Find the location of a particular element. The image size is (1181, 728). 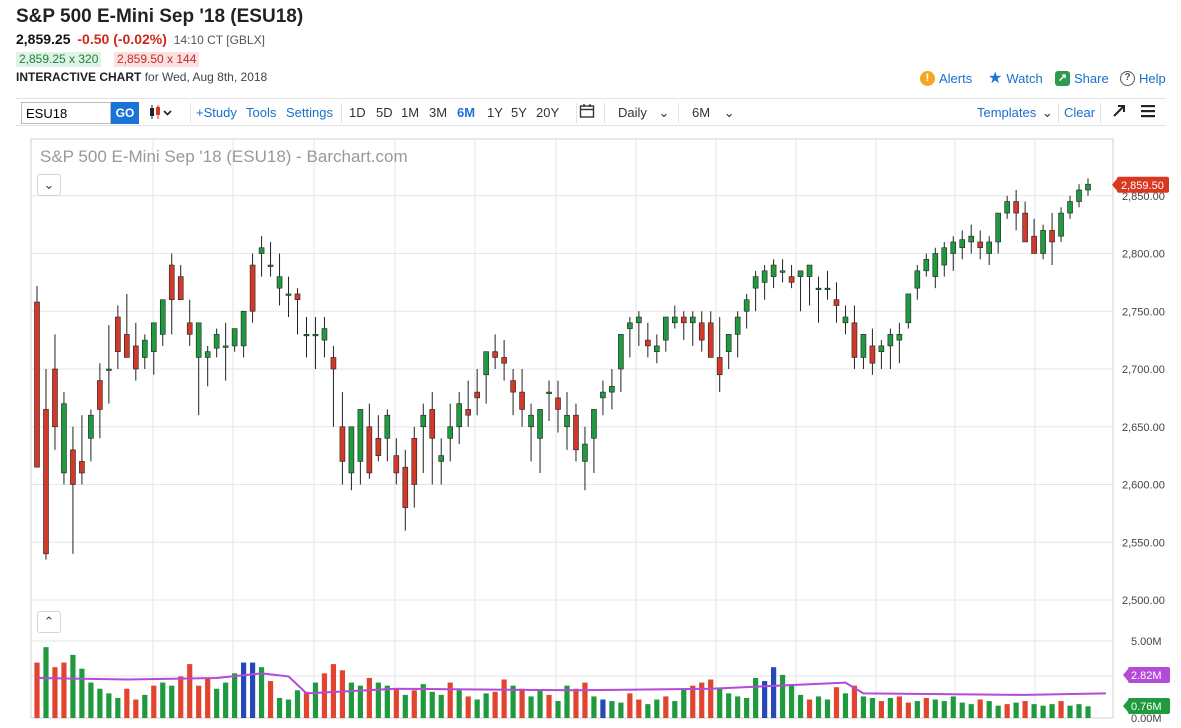

range-button-3m: 3M is located at coordinates (438, 112).